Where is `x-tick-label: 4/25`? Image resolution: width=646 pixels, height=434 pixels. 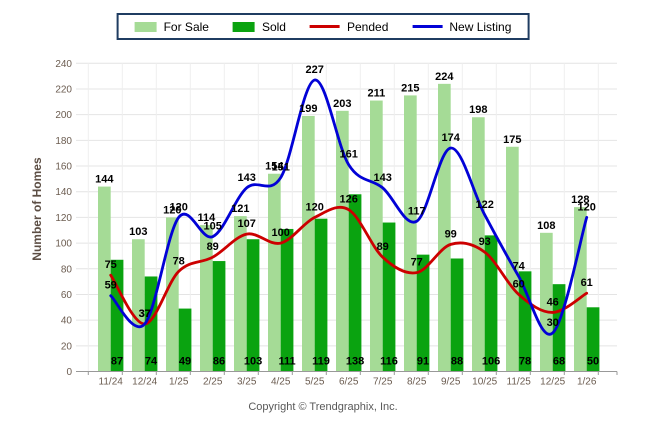
x-tick-label: 4/25 is located at coordinates (281, 382).